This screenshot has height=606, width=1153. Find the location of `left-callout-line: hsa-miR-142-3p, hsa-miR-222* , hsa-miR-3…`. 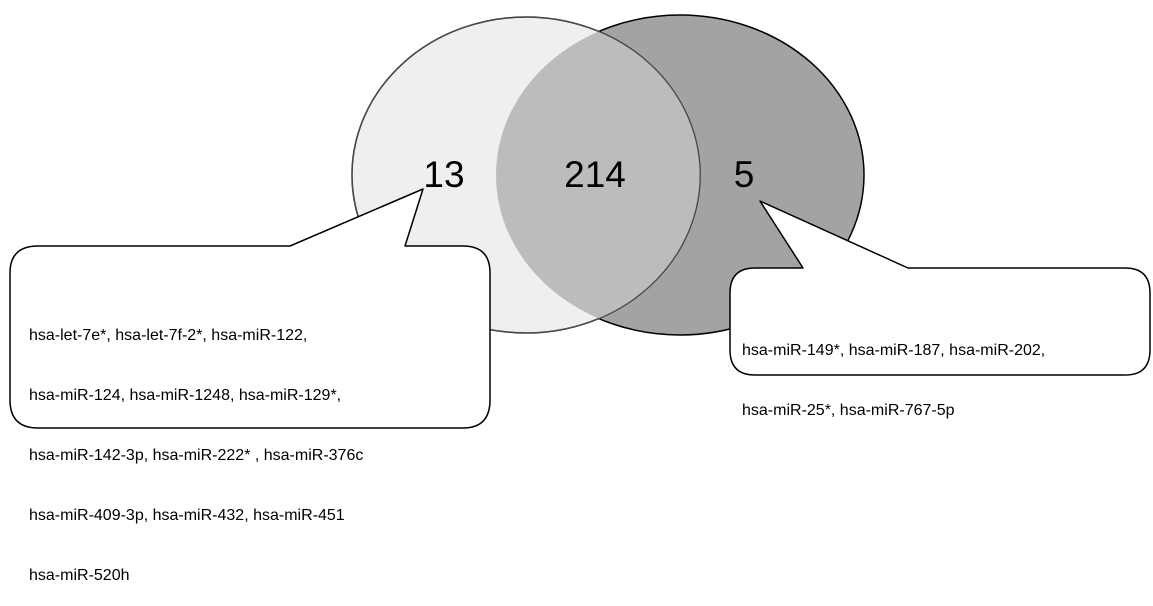

left-callout-line: hsa-miR-142-3p, hsa-miR-222* , hsa-miR-3… is located at coordinates (196, 455).